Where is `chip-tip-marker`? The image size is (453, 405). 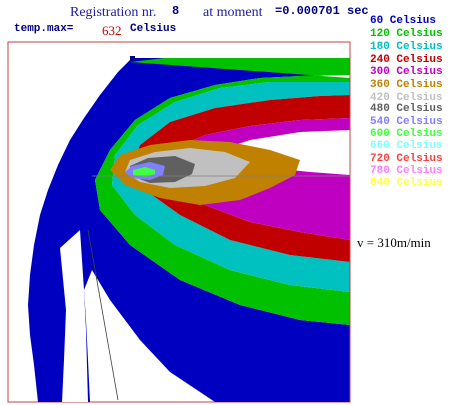
chip-tip-marker is located at coordinates (132, 58).